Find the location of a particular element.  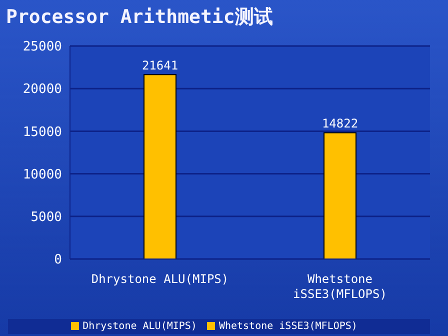

legend-label: Dhrystone ALU(MIPS) is located at coordinates (139, 326).